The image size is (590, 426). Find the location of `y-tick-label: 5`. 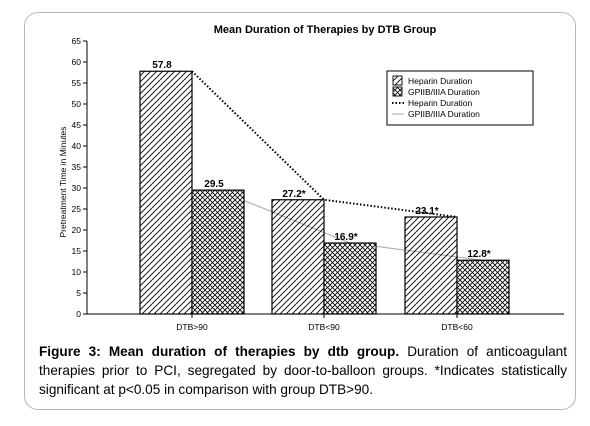

y-tick-label: 5 is located at coordinates (78, 293).